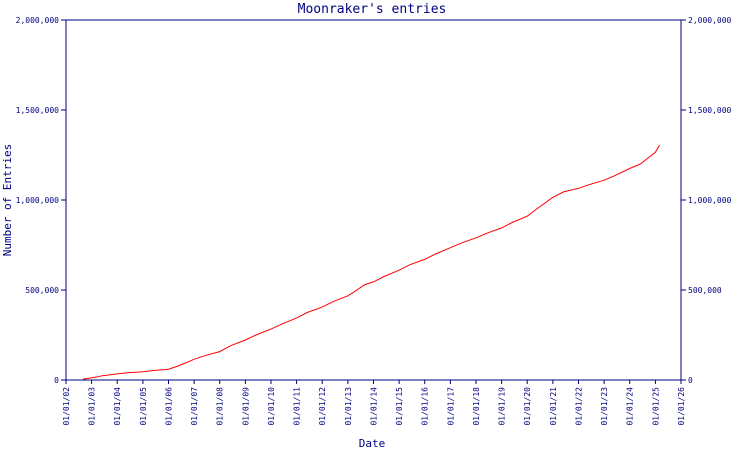 This screenshot has width=750, height=450. I want to click on x-axis-label: Date, so click(372, 443).